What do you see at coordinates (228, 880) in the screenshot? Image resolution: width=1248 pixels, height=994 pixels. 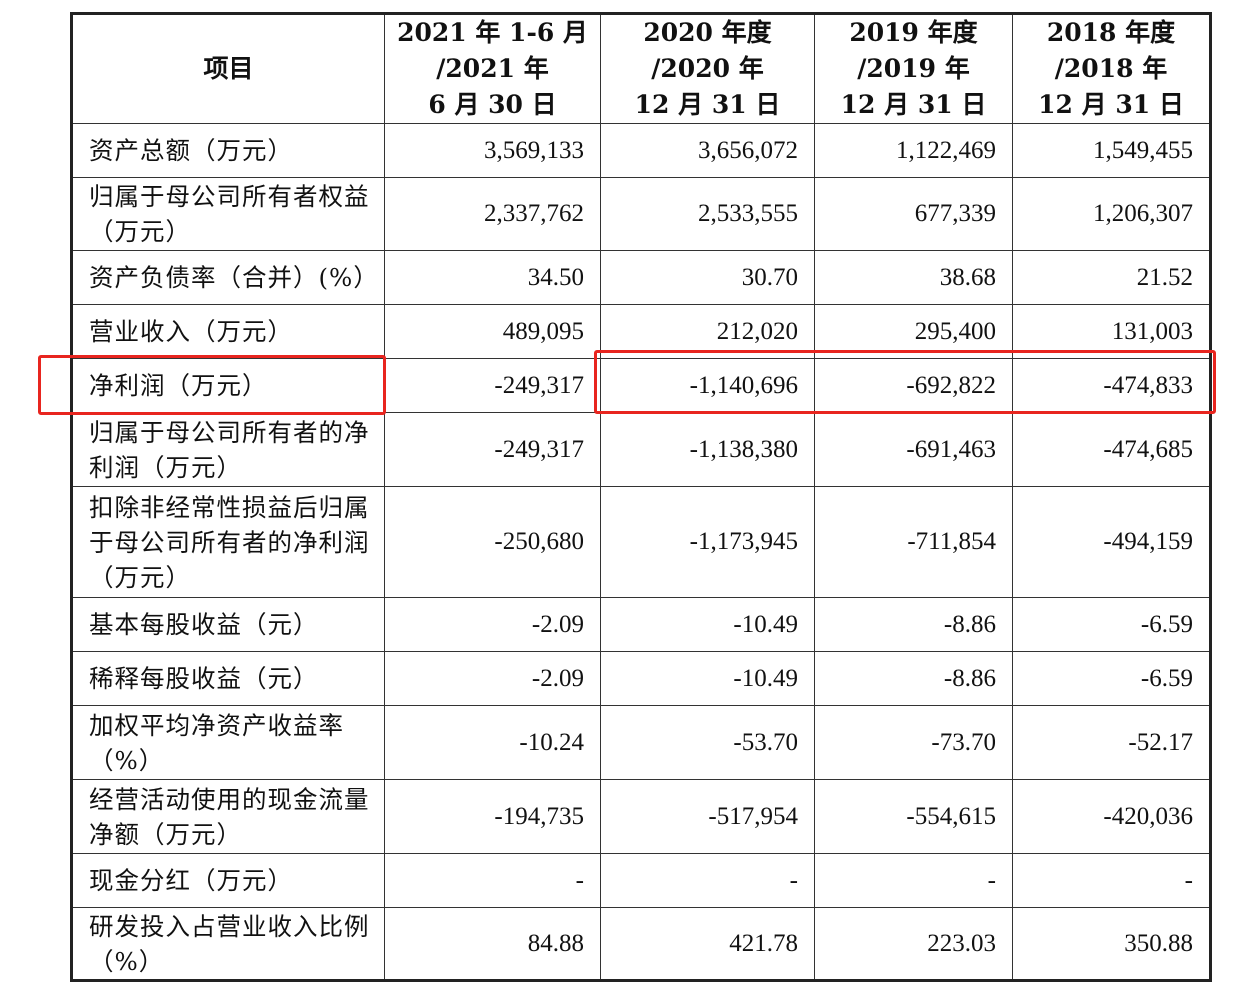 I see `row-label: 现金分红（万元）` at bounding box center [228, 880].